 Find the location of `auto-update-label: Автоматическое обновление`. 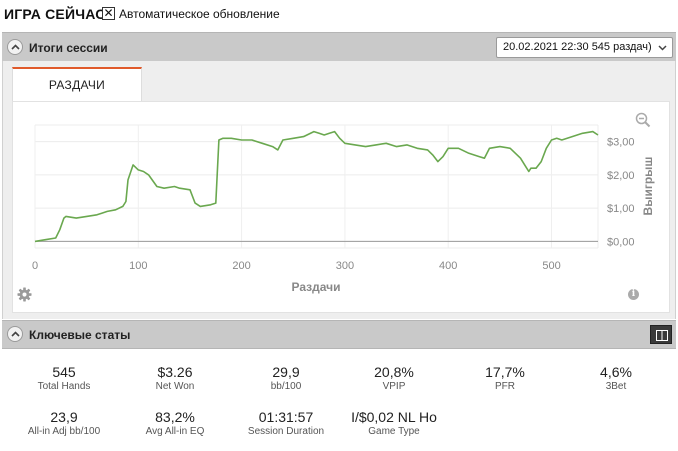

auto-update-label: Автоматическое обновление is located at coordinates (199, 14).